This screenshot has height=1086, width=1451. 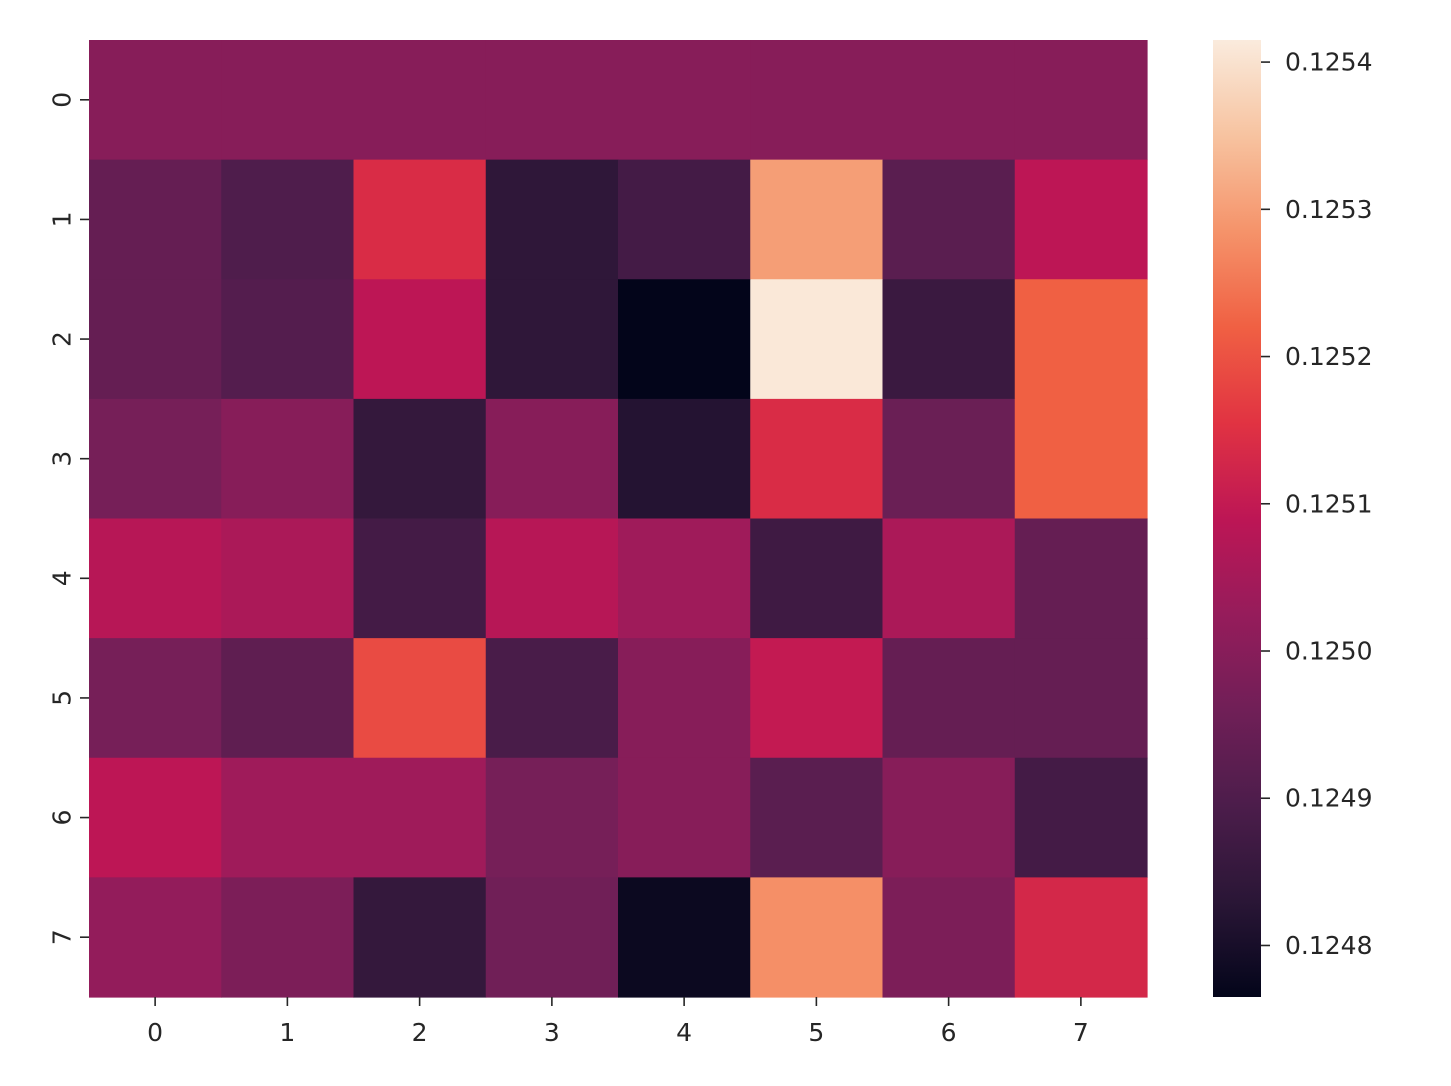 What do you see at coordinates (618, 1022) in the screenshot?
I see `x-axis: 0 1 2 3 4 5 6 7` at bounding box center [618, 1022].